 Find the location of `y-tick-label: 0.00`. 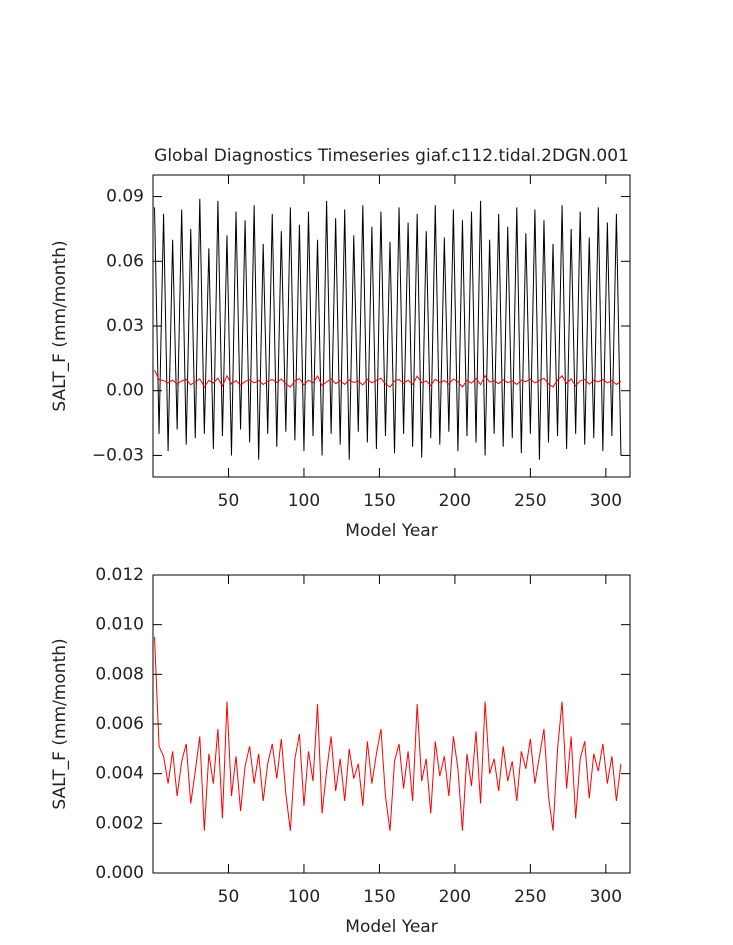

y-tick-label: 0.00 is located at coordinates (125, 391).